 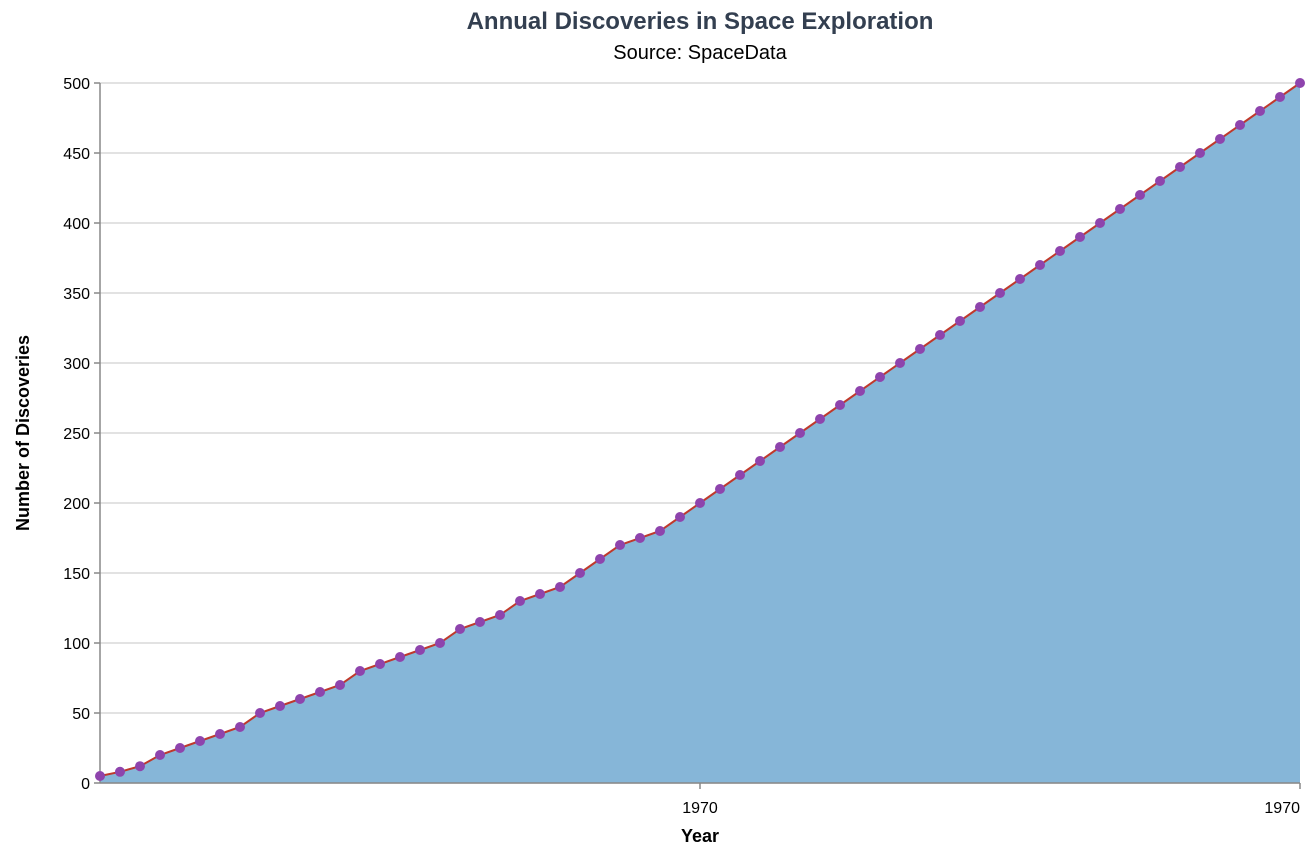 What do you see at coordinates (700, 21) in the screenshot?
I see `chart-title: Annual Discoveries in Space Exploration` at bounding box center [700, 21].